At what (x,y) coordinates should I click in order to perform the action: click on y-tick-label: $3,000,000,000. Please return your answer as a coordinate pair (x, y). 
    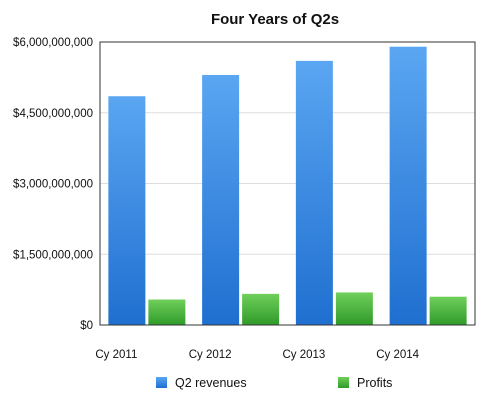
    Looking at the image, I should click on (53, 185).